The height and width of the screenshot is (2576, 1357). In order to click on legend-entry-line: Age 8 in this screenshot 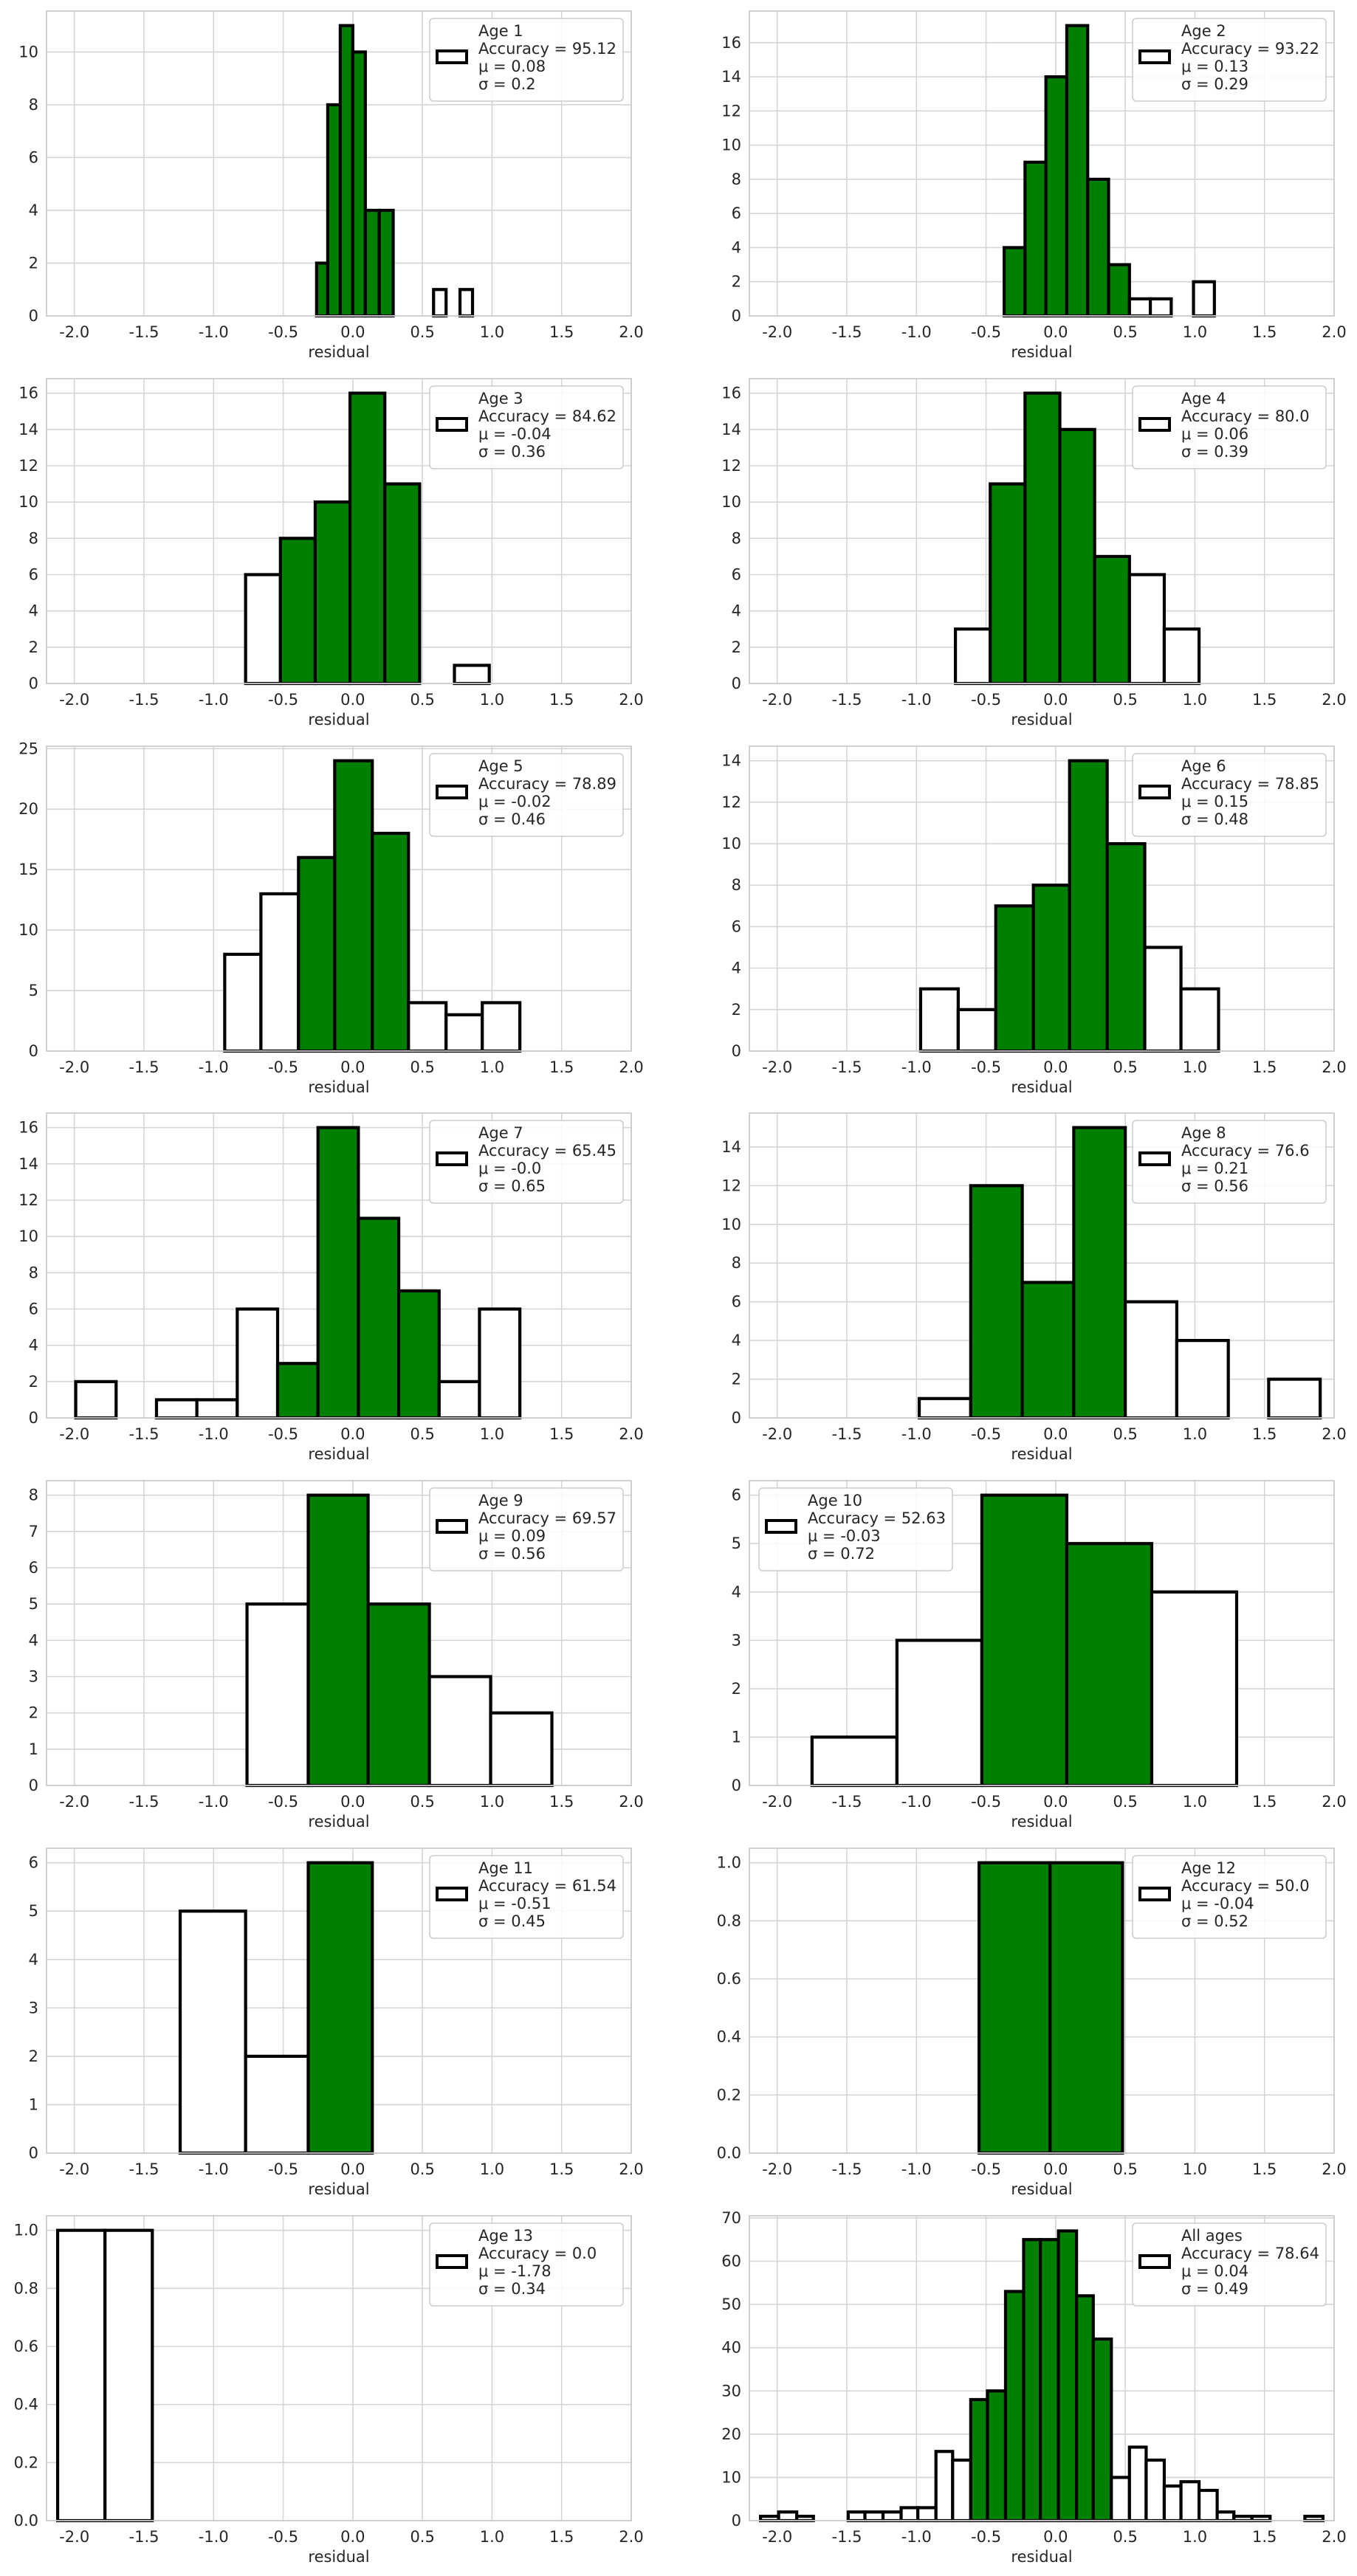, I will do `click(1203, 1133)`.